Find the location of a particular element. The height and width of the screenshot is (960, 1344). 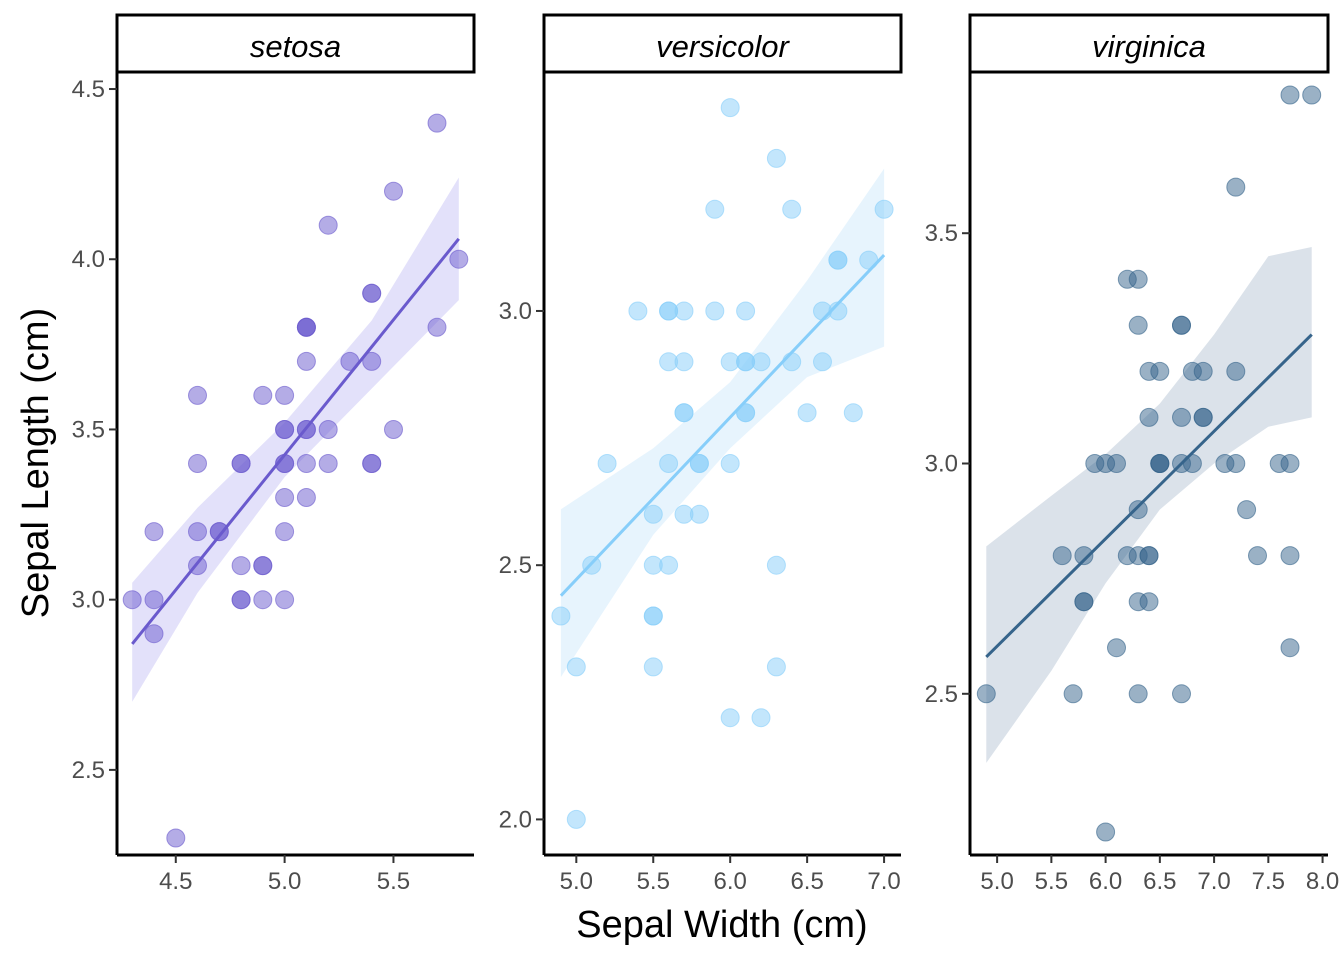

y-tick-label: 3.5 is located at coordinates (941, 233).